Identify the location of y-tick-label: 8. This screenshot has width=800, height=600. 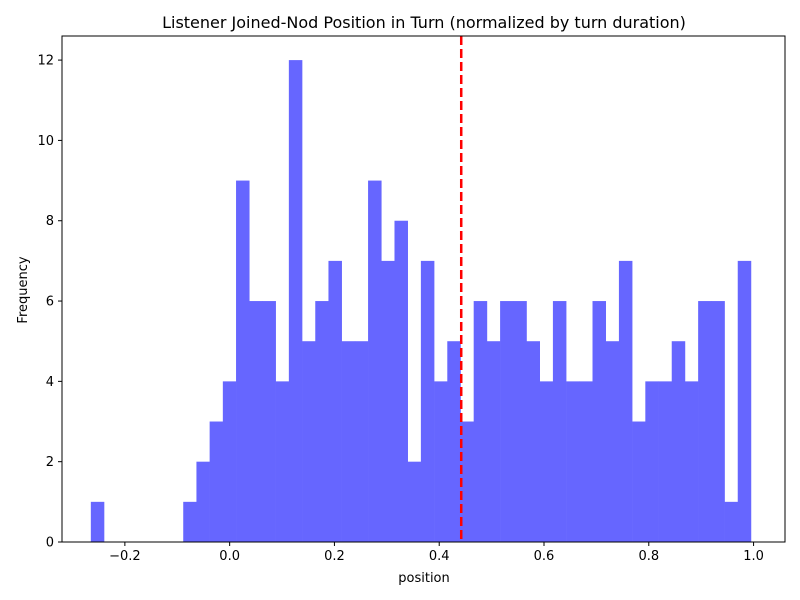
(50, 221).